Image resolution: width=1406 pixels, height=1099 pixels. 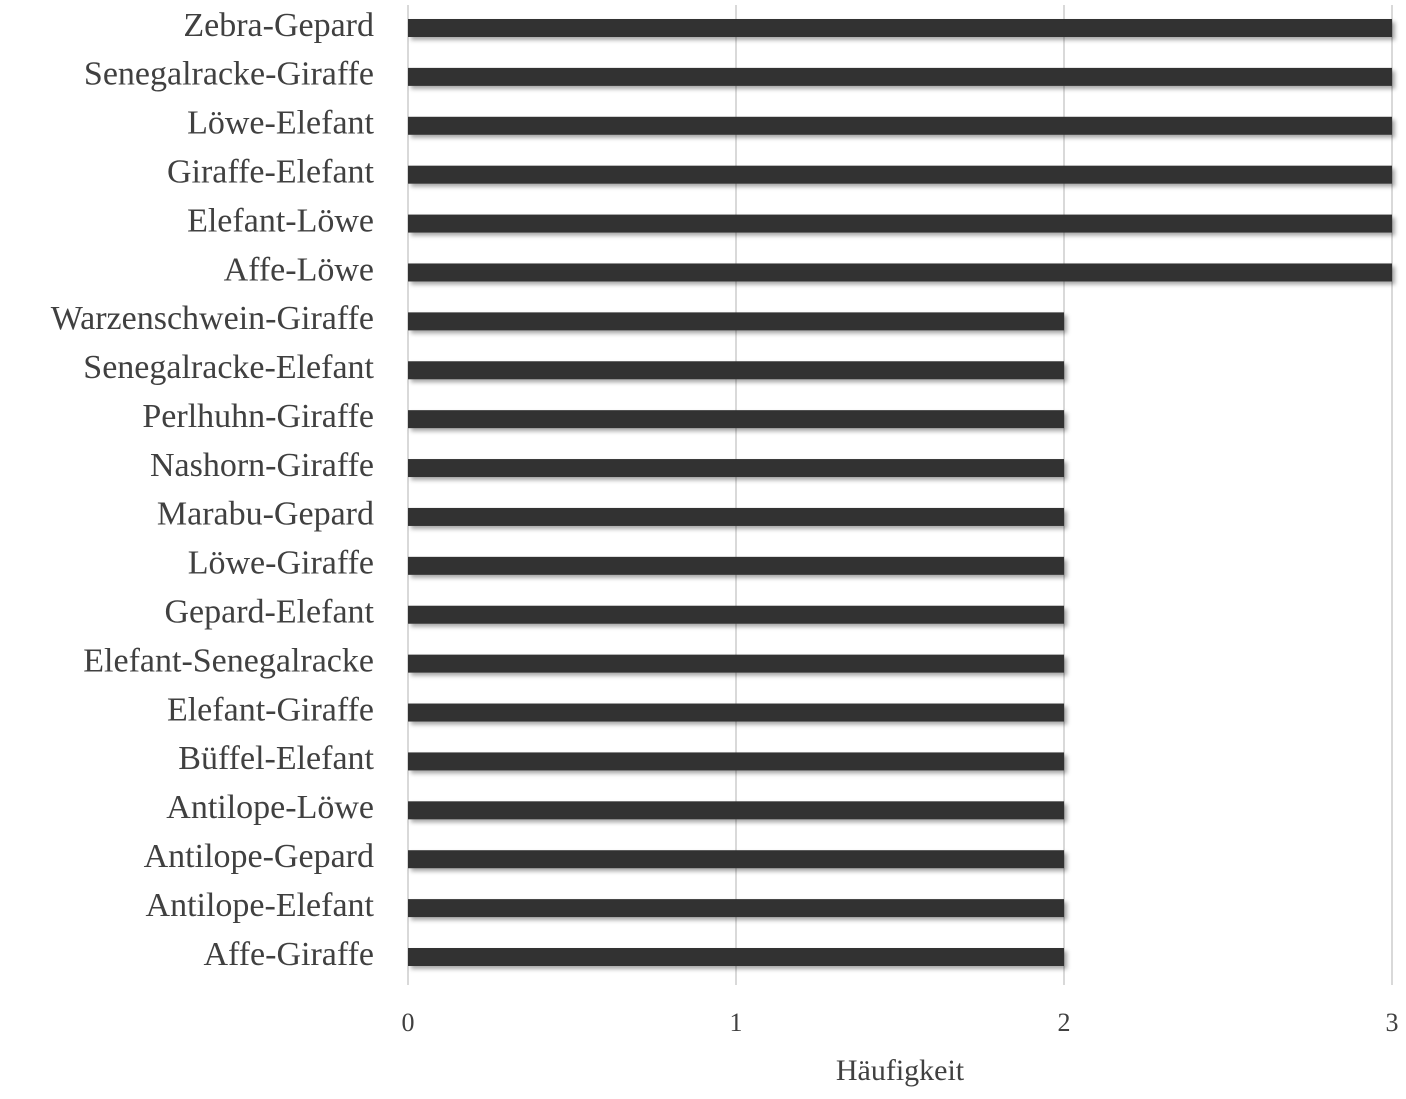 I want to click on y-tick-label: Affe-Giraffe, so click(x=288, y=954).